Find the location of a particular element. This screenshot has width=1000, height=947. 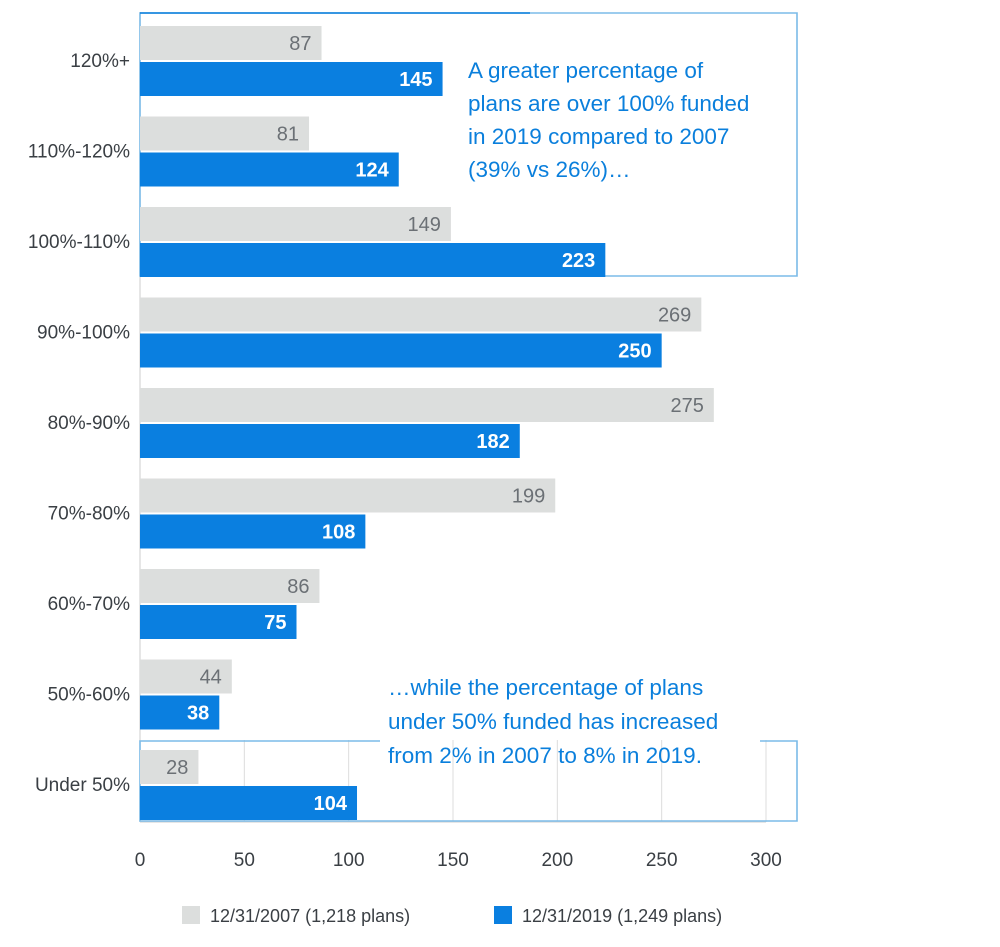

data-label-2007: 199 is located at coordinates (528, 497).